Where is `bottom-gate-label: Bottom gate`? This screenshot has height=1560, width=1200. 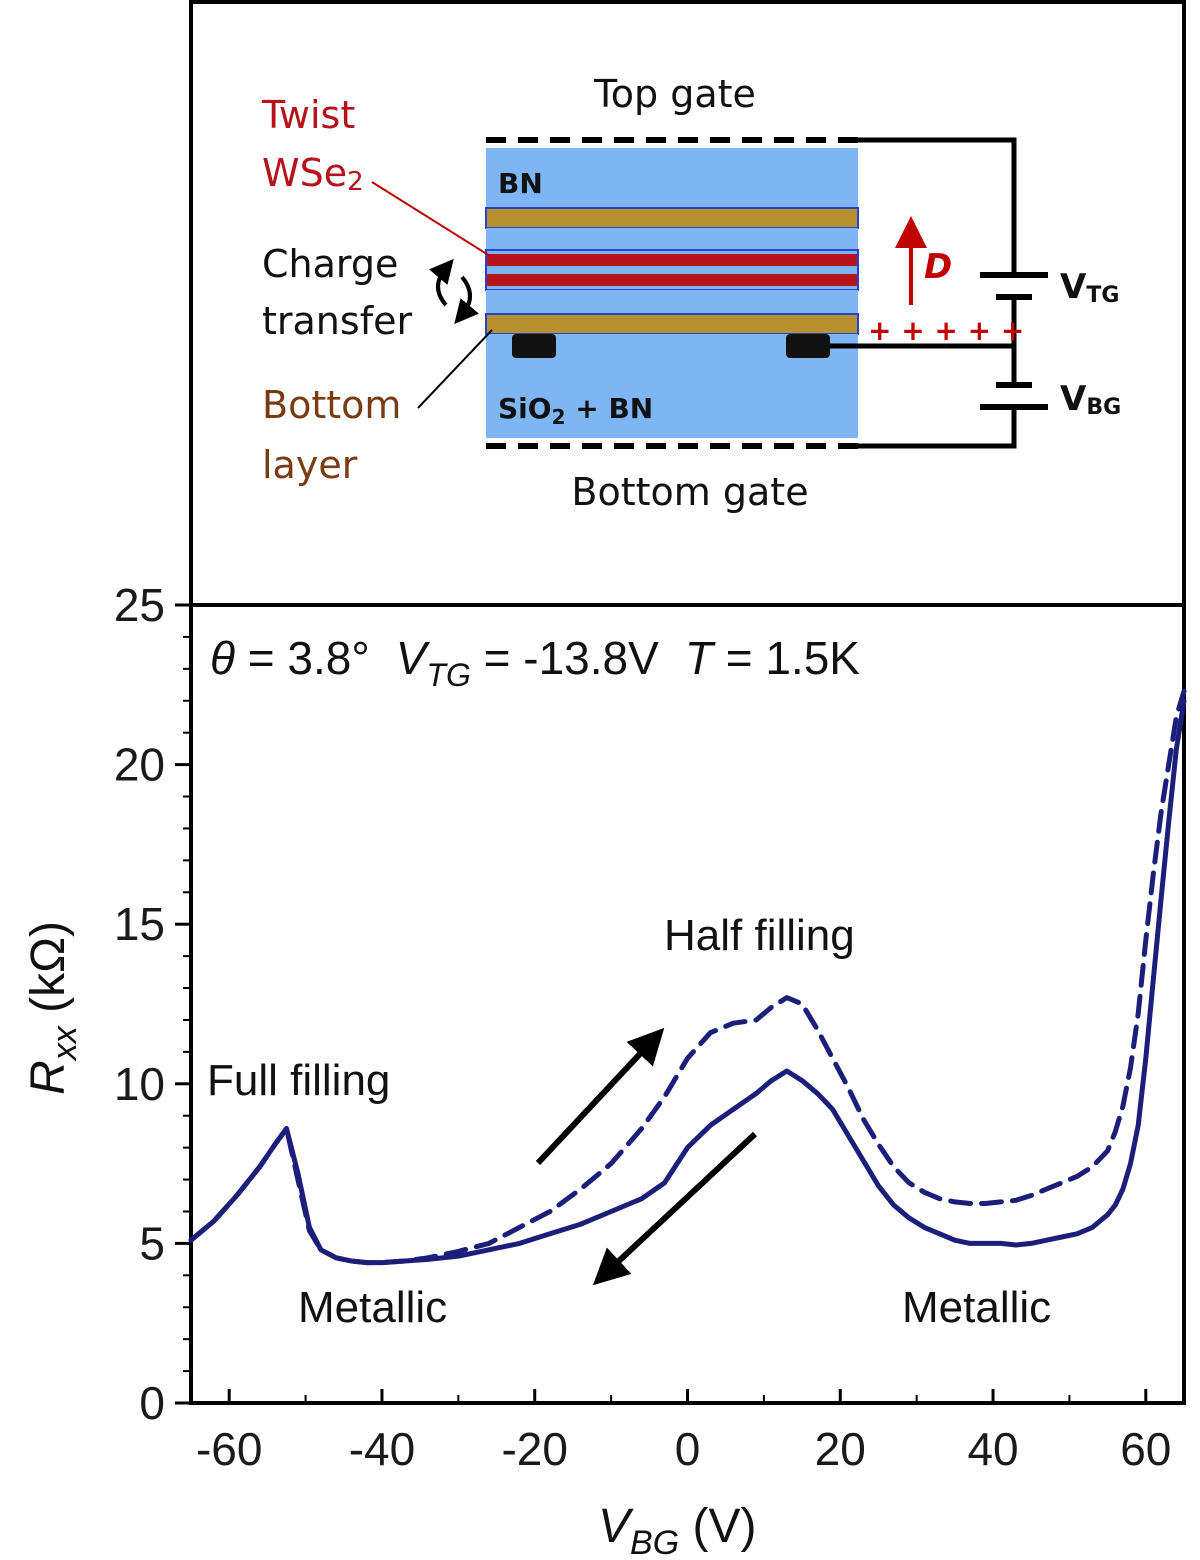
bottom-gate-label: Bottom gate is located at coordinates (689, 492).